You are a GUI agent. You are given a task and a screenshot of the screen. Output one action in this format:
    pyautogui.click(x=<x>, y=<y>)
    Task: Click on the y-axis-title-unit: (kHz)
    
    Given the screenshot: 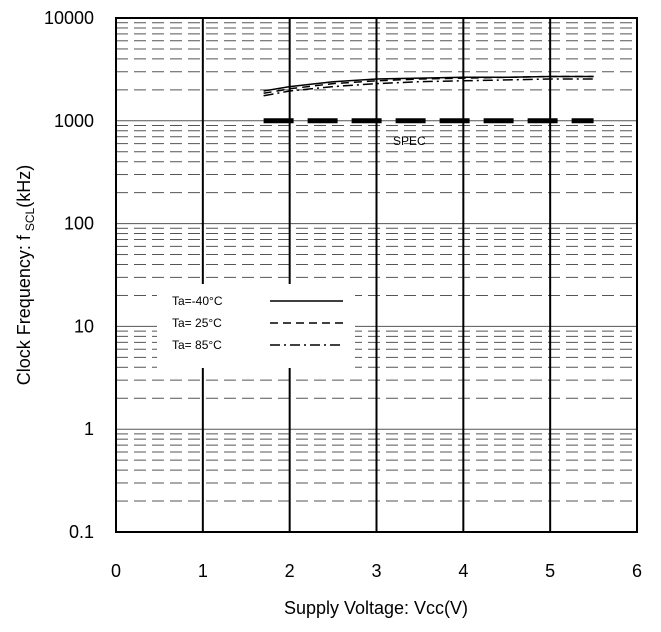 What is the action you would take?
    pyautogui.click(x=24, y=186)
    